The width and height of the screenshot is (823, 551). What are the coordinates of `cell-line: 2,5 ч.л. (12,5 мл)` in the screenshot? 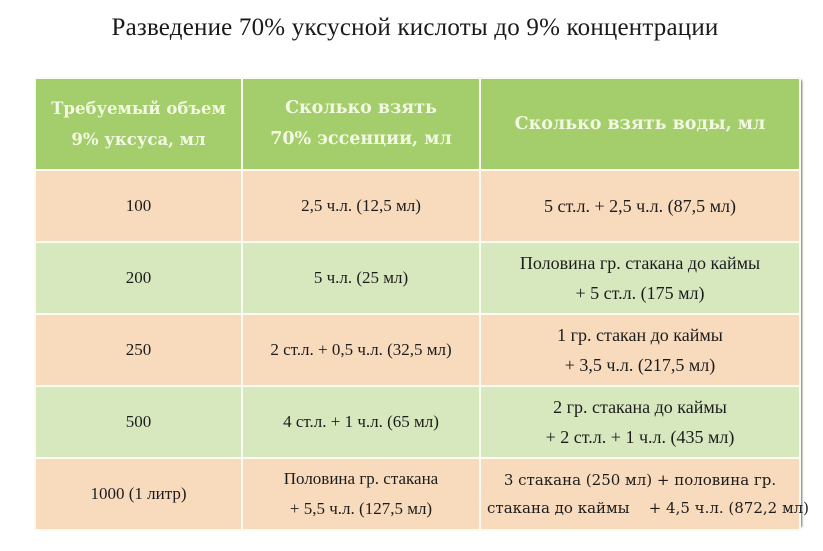 It's located at (361, 205).